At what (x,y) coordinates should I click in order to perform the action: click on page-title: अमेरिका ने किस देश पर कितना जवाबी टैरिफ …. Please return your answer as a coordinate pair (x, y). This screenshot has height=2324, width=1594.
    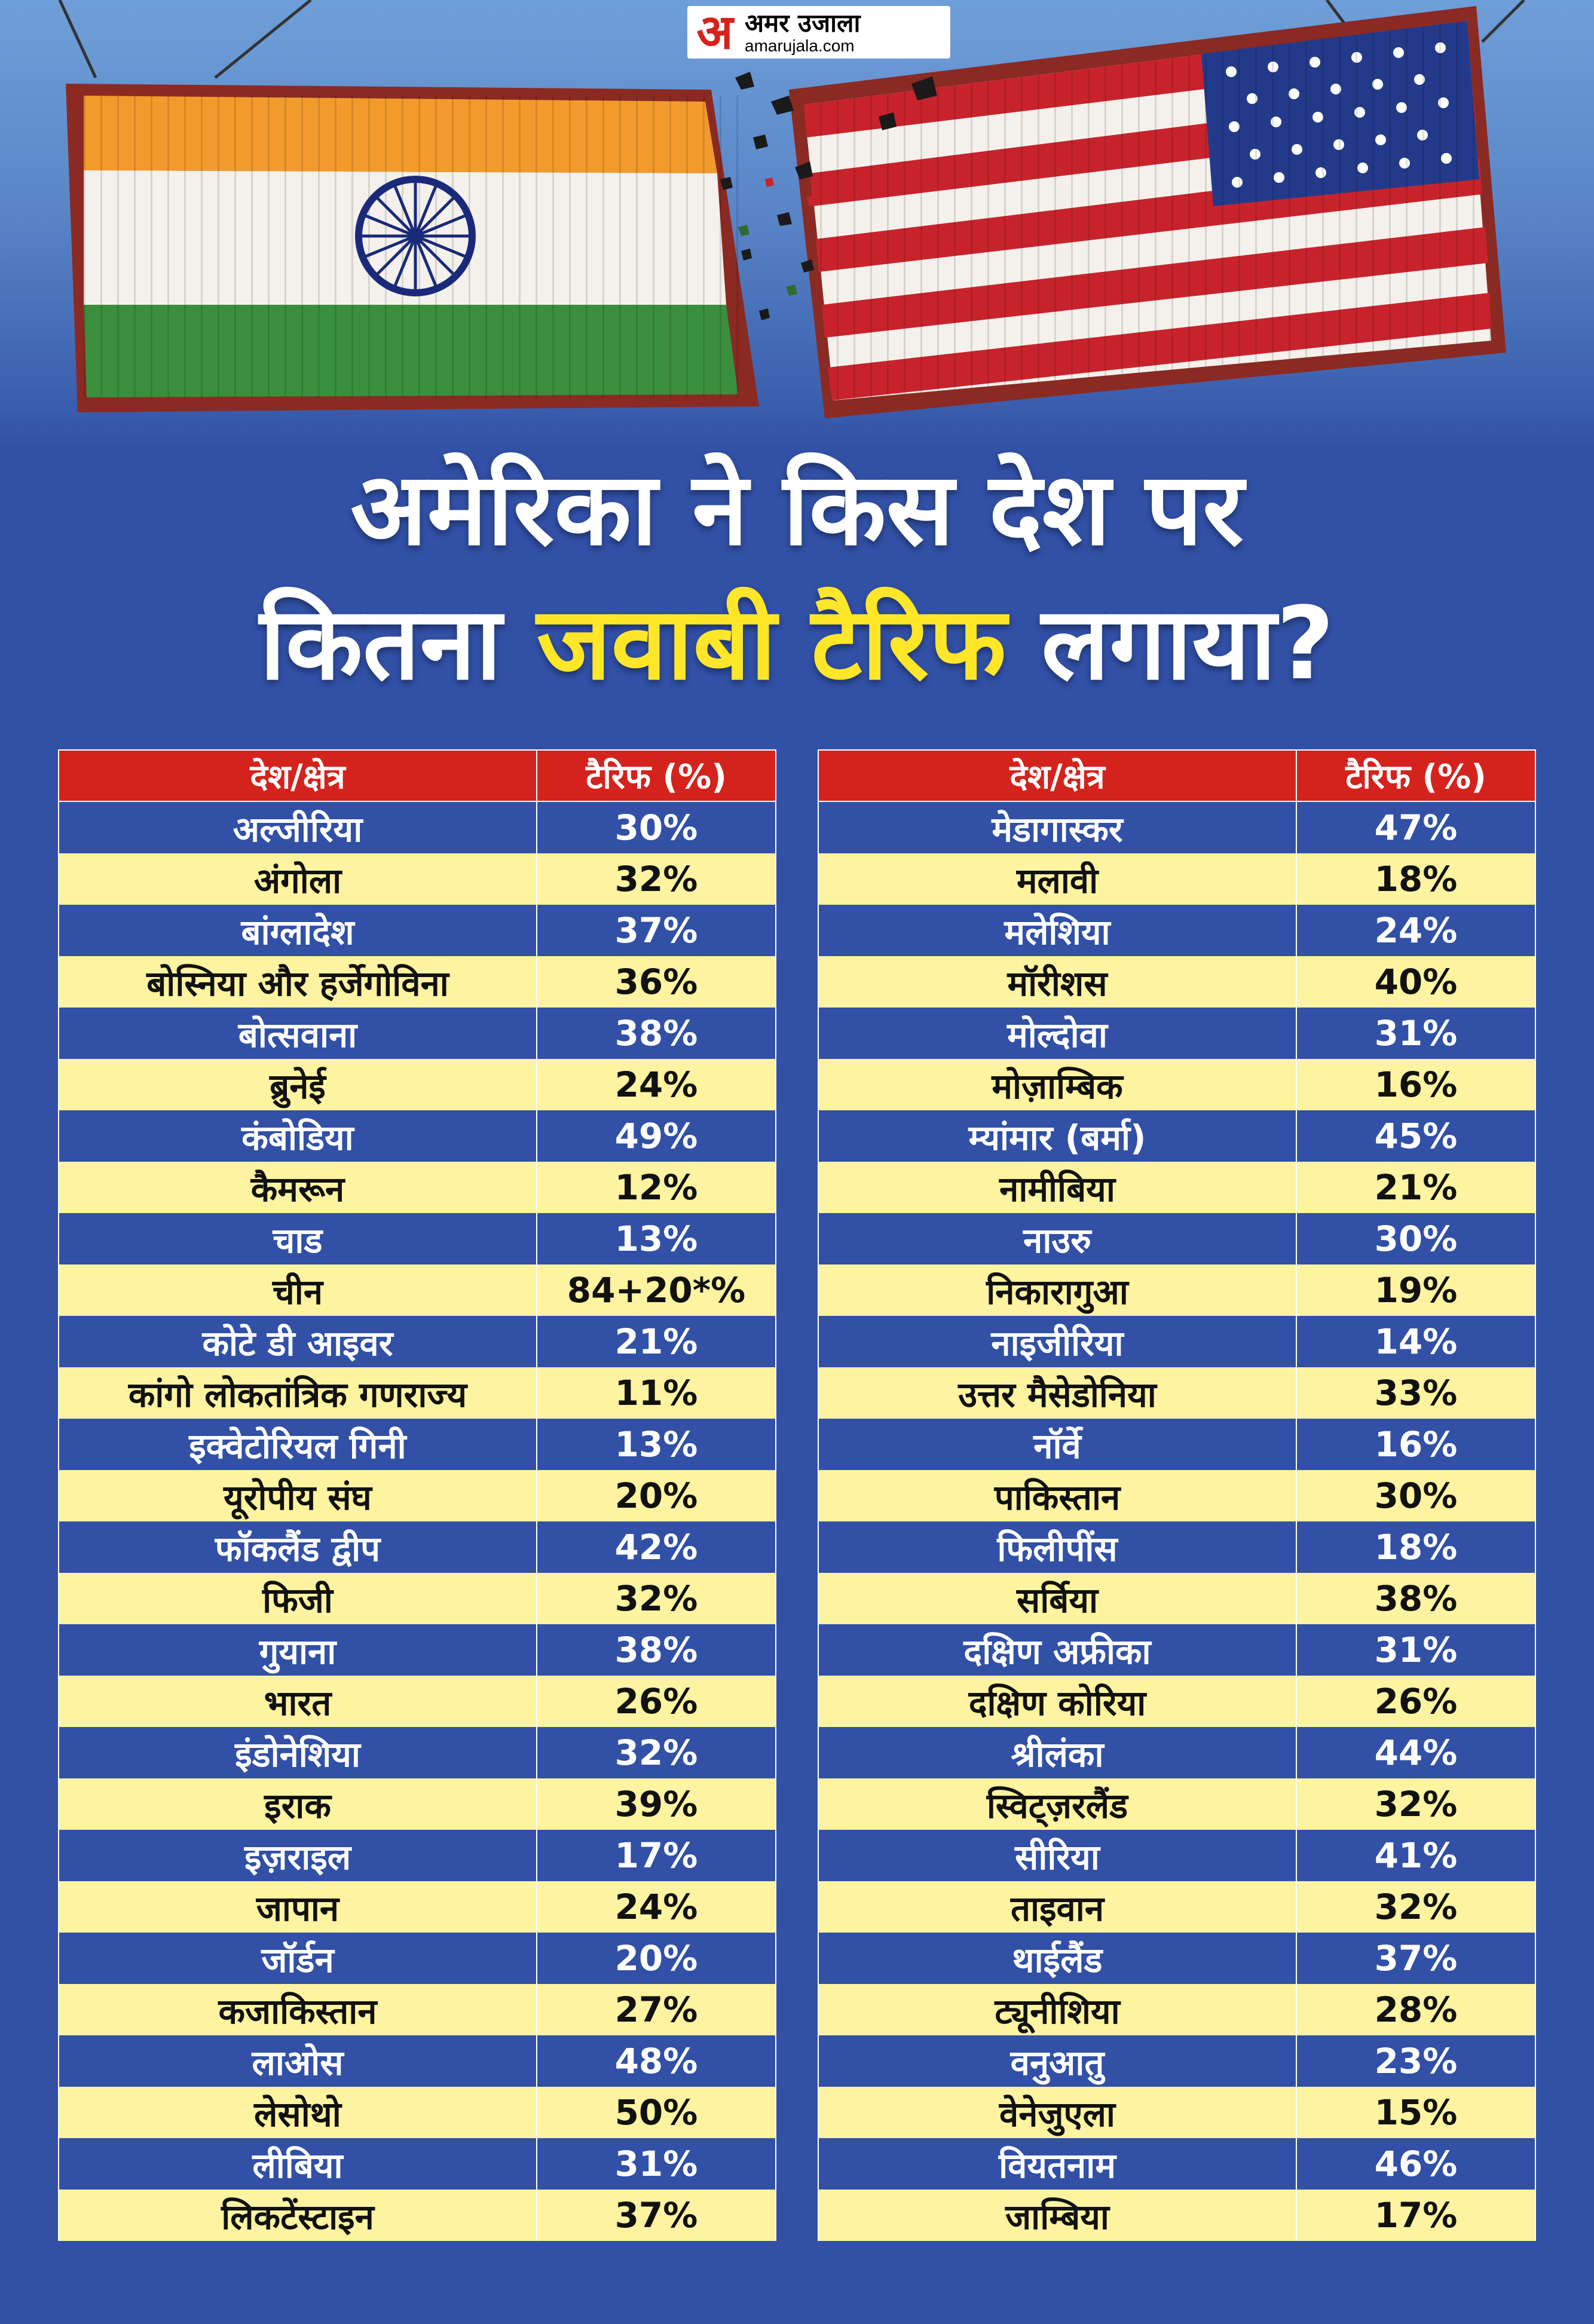
    Looking at the image, I should click on (797, 576).